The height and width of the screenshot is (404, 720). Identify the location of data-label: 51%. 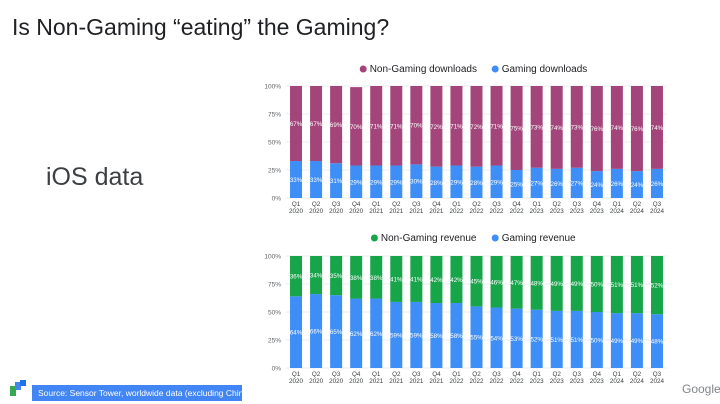
(557, 340).